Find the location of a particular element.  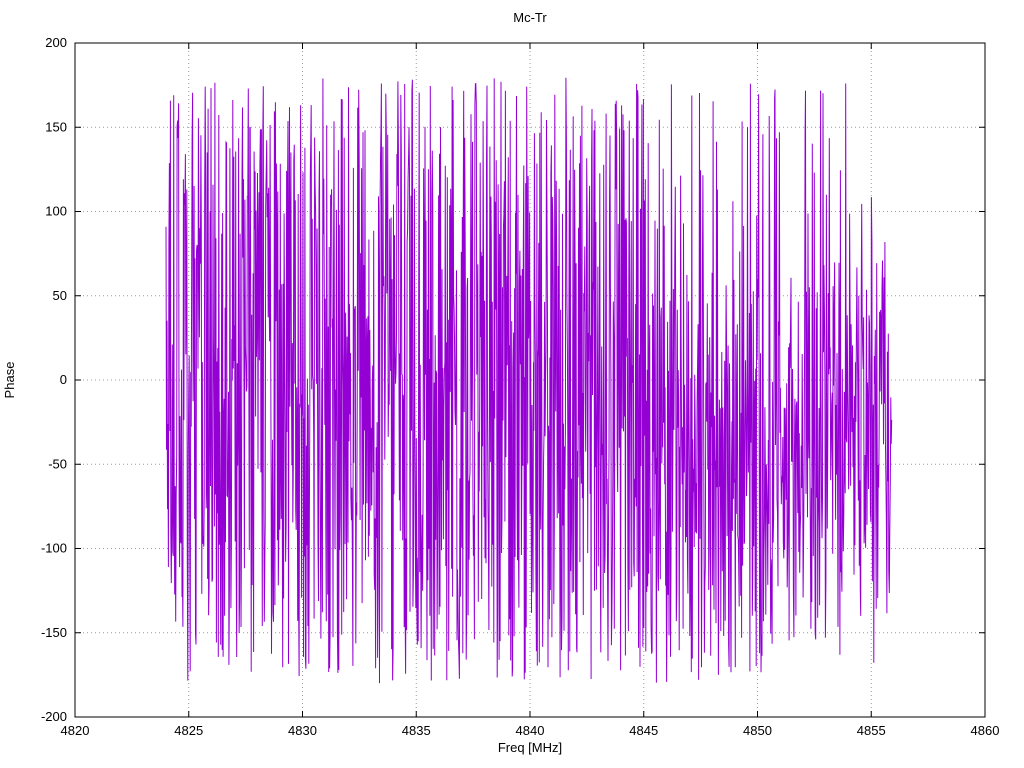

x-tick-label: 4825 is located at coordinates (188, 730).